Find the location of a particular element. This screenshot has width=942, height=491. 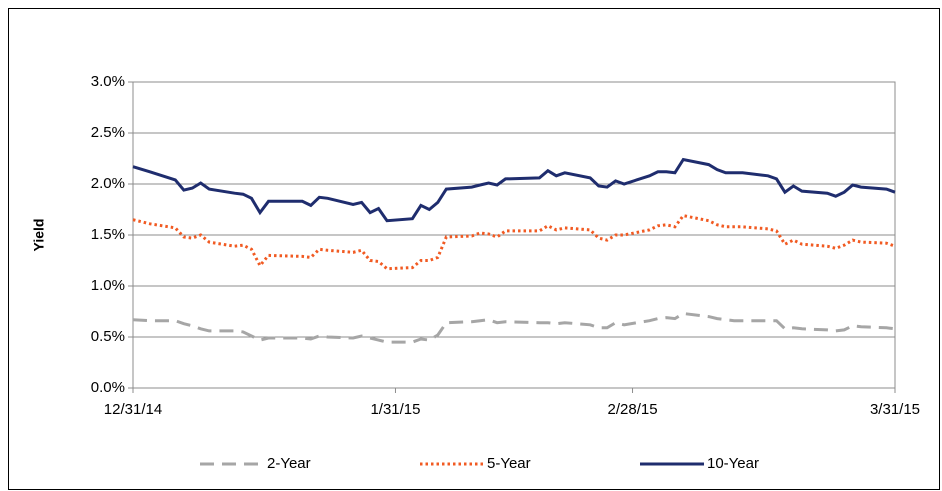

x-tick-label: 2/28/15 is located at coordinates (633, 409).